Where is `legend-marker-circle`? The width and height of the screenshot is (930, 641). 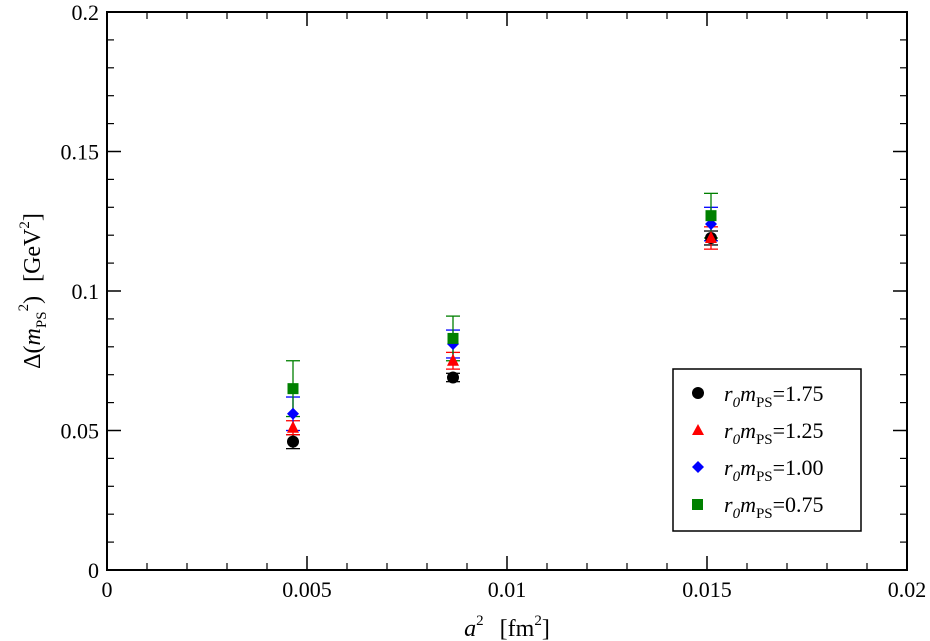 legend-marker-circle is located at coordinates (698, 393).